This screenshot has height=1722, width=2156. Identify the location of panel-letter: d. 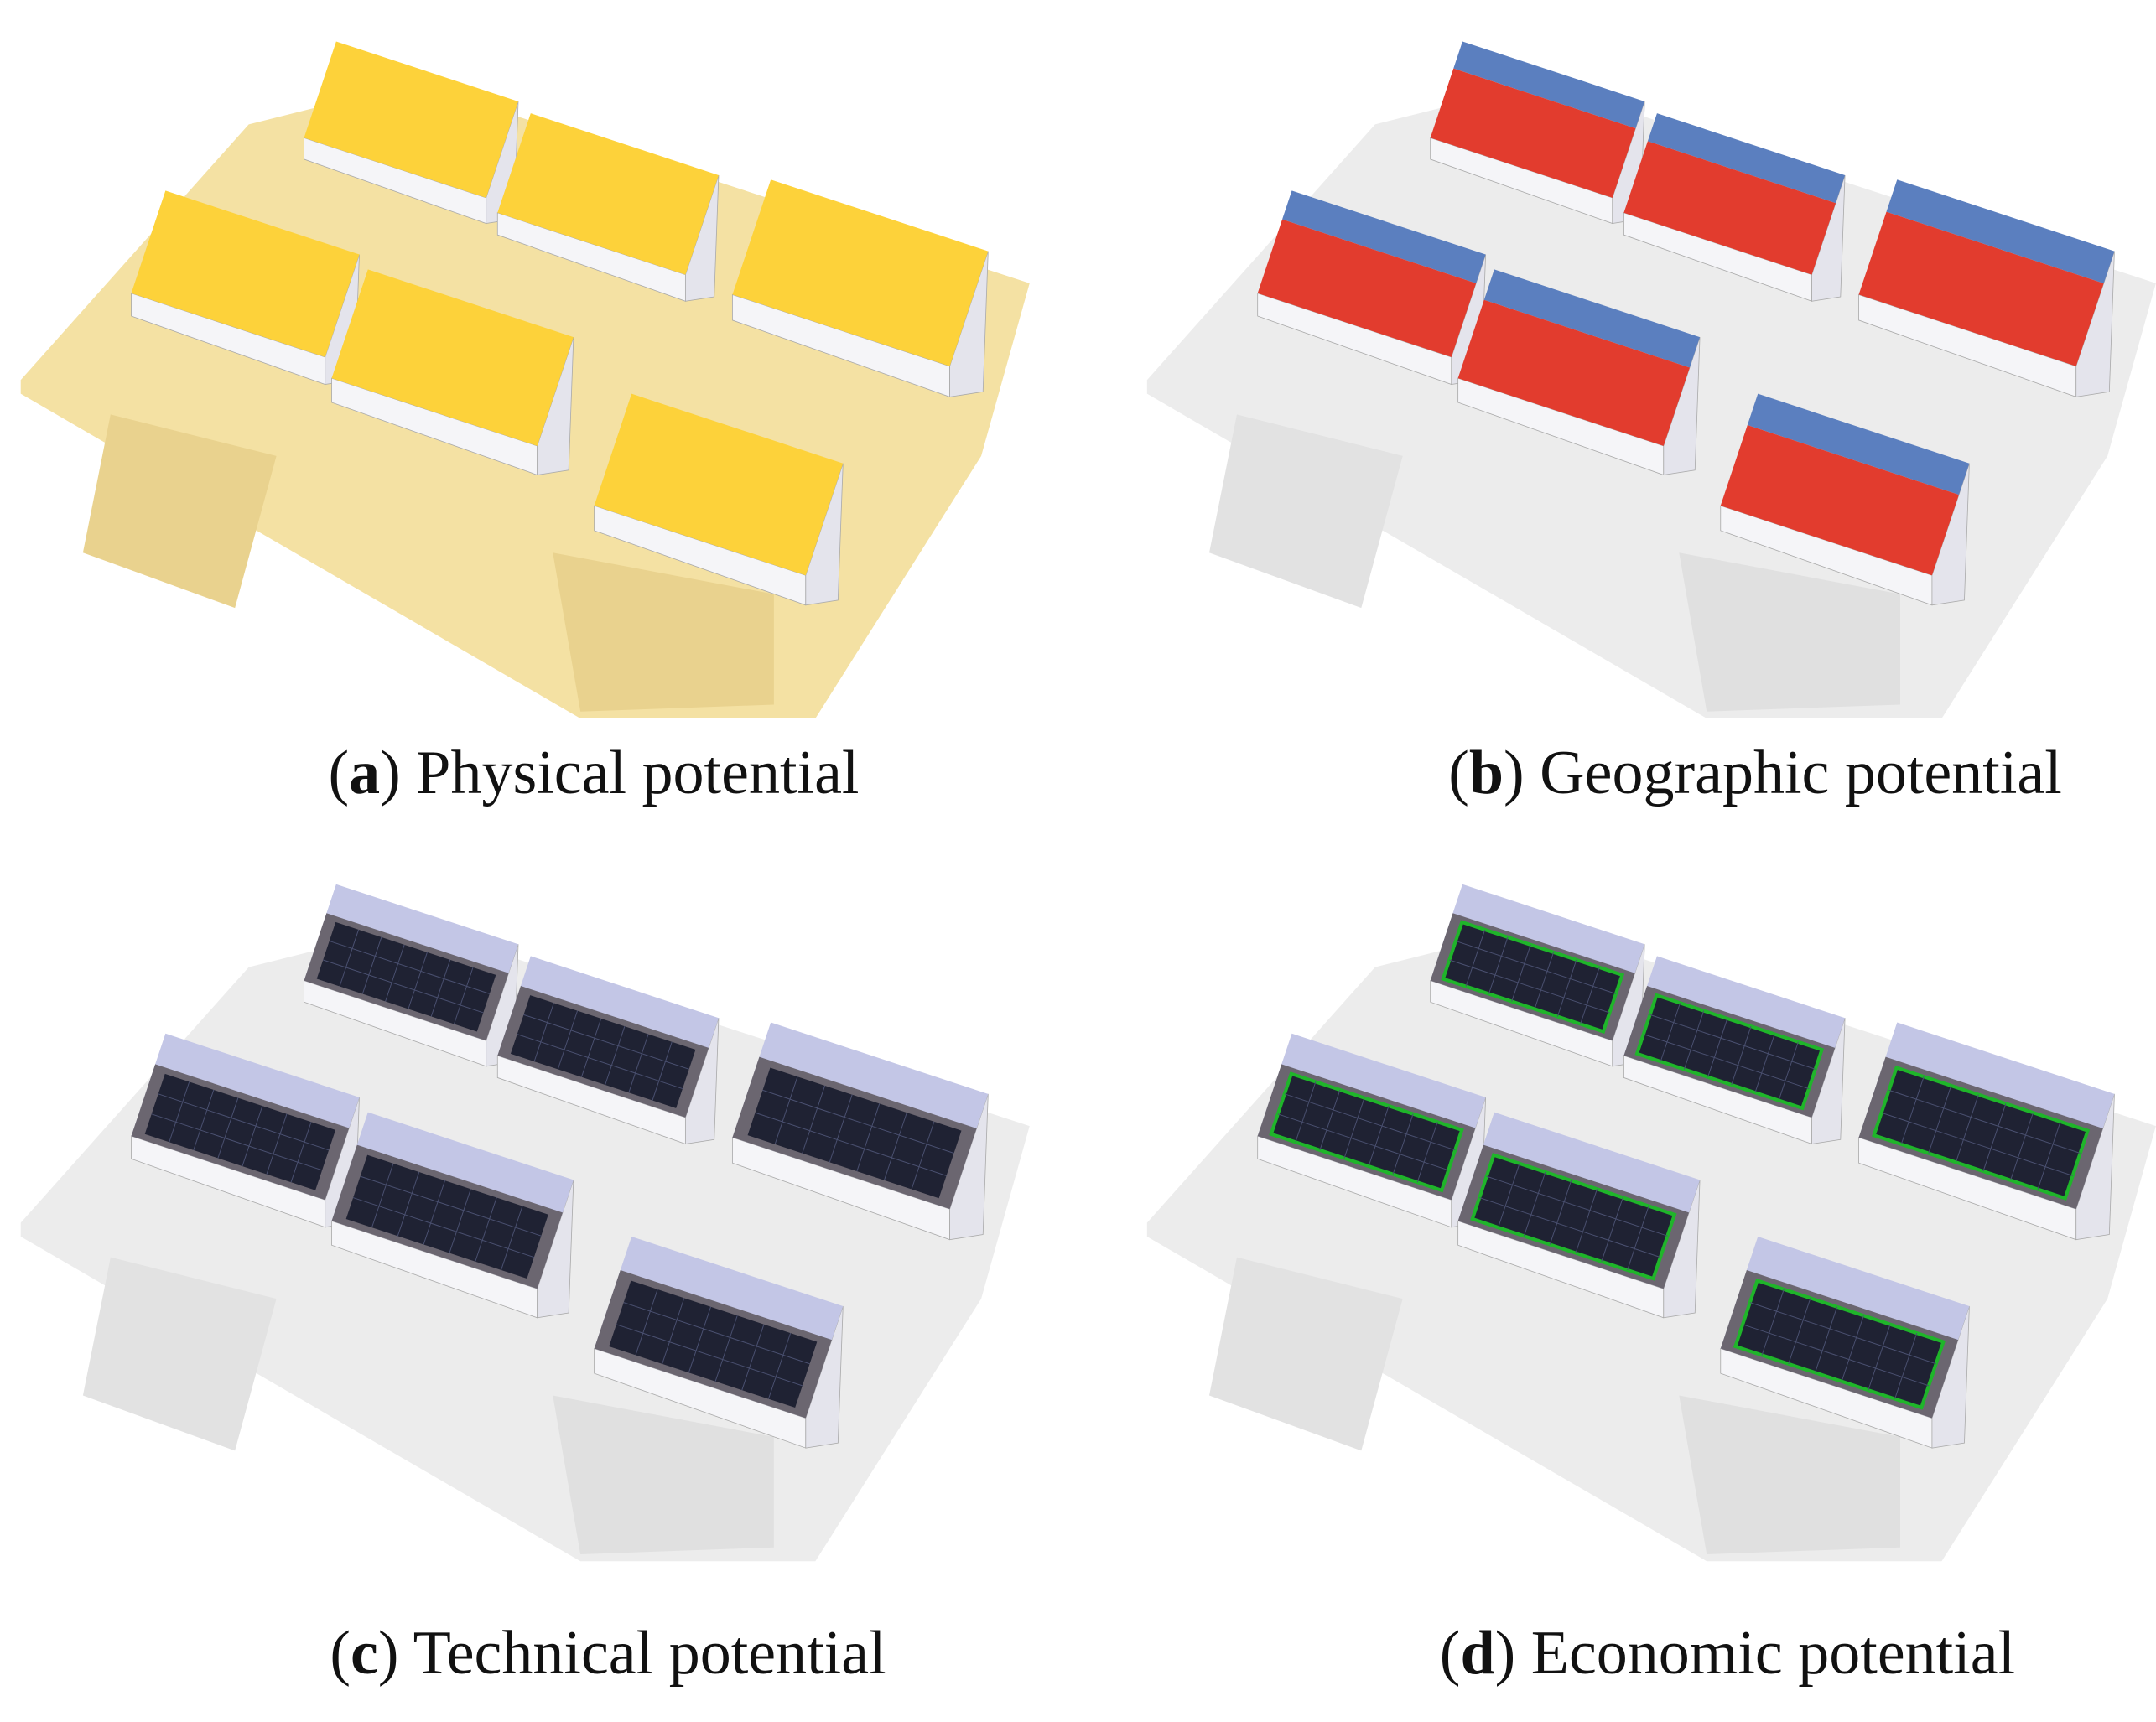
(1478, 1653).